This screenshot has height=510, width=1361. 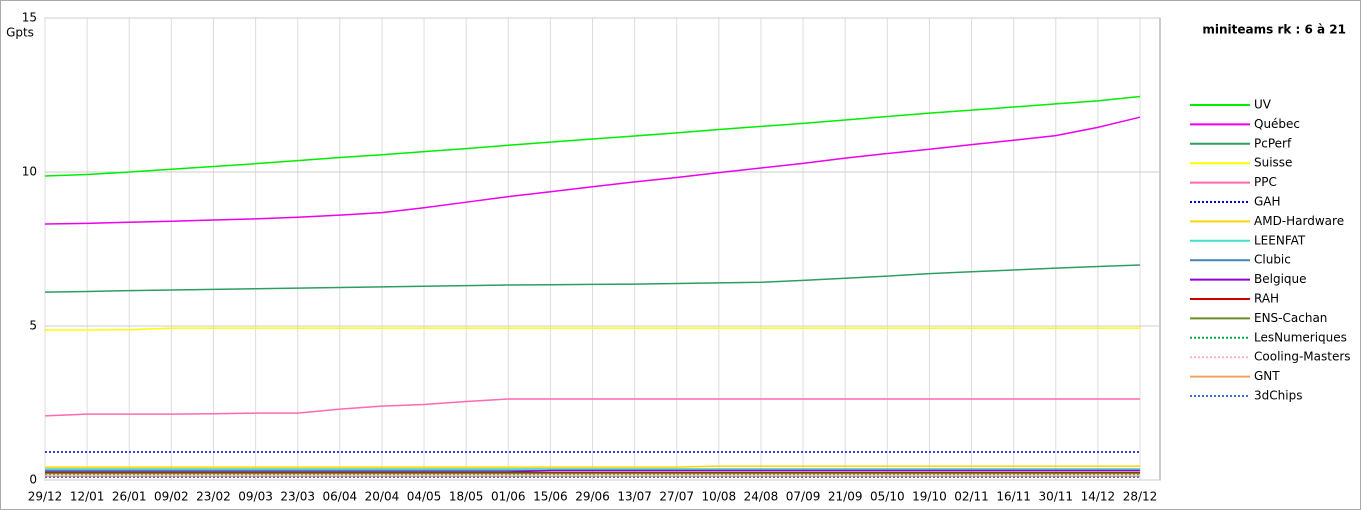 What do you see at coordinates (971, 497) in the screenshot?
I see `x-tick-label: 02/11` at bounding box center [971, 497].